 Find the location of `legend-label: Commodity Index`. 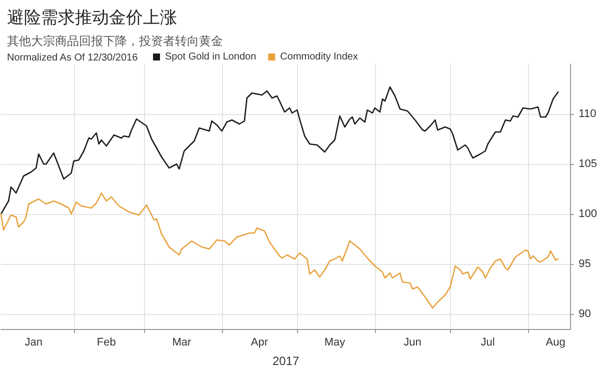

legend-label: Commodity Index is located at coordinates (319, 57).